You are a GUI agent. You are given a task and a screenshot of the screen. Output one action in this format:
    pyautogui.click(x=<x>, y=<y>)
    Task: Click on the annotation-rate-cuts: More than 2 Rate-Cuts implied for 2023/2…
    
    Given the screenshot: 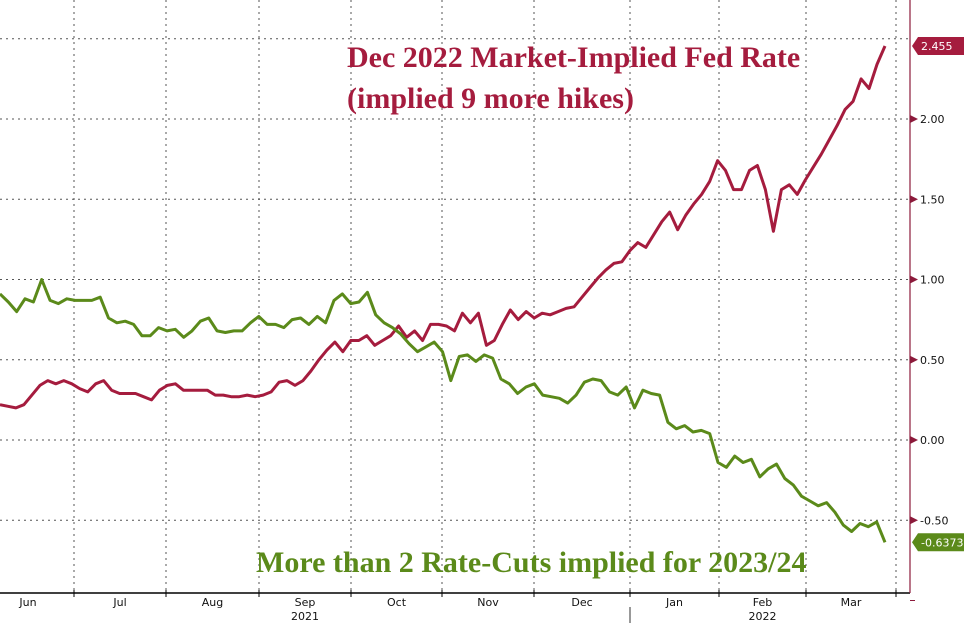 What is the action you would take?
    pyautogui.click(x=531, y=562)
    